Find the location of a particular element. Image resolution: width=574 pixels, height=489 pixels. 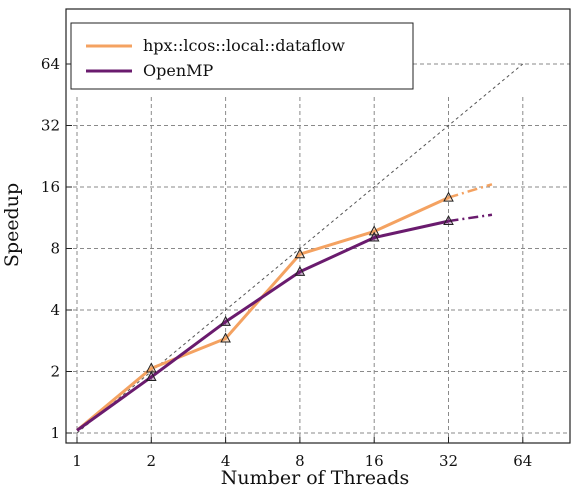

legend-label-dataflow: hpx::lcos::local::dataflow is located at coordinates (244, 45).